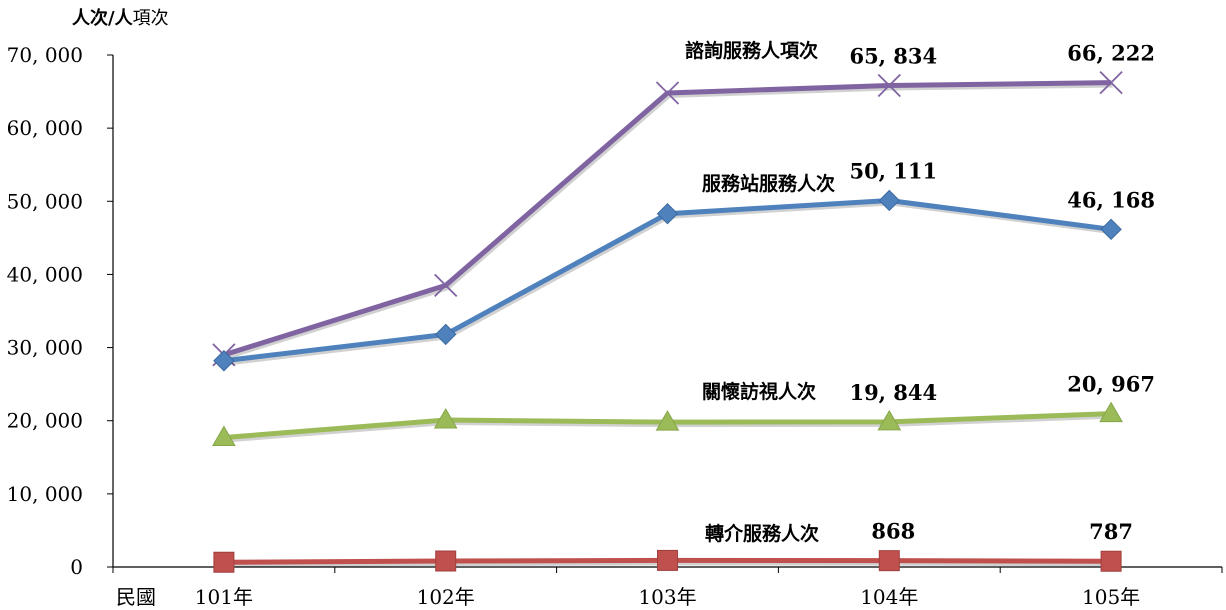  What do you see at coordinates (893, 170) in the screenshot?
I see `data-label: 50, 111` at bounding box center [893, 170].